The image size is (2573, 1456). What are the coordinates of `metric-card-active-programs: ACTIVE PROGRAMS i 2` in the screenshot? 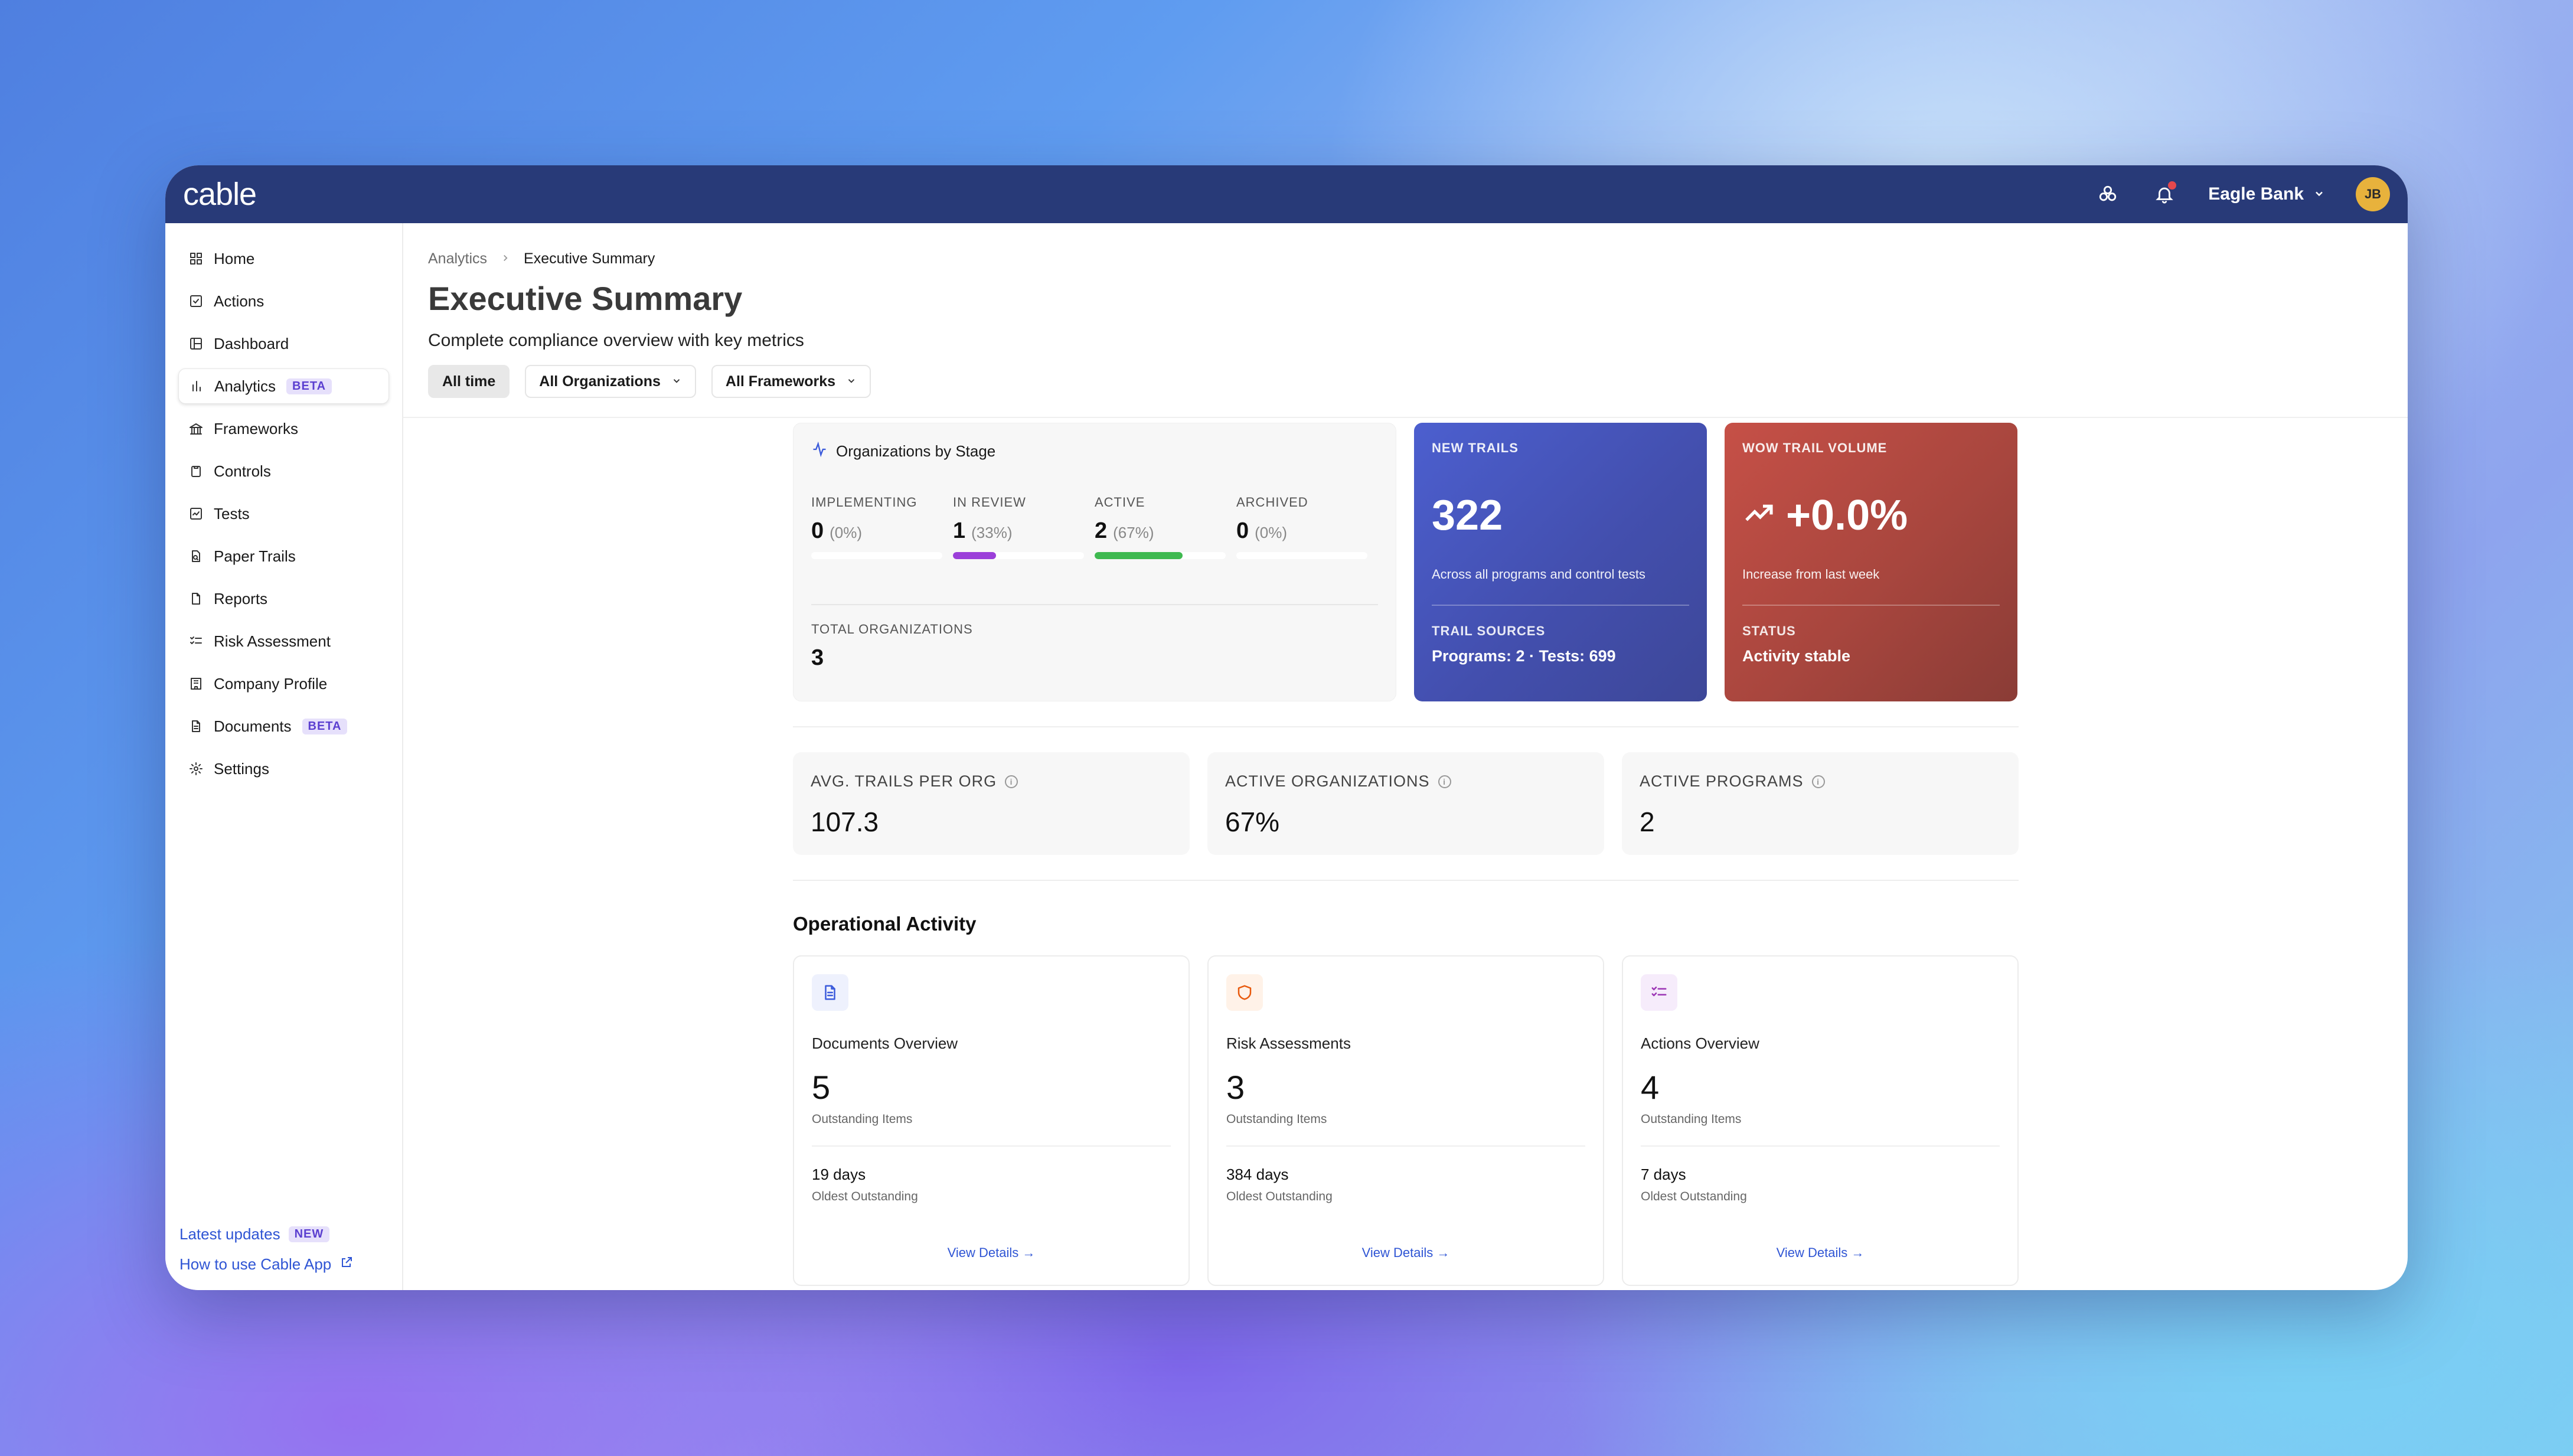 It's located at (1821, 803).